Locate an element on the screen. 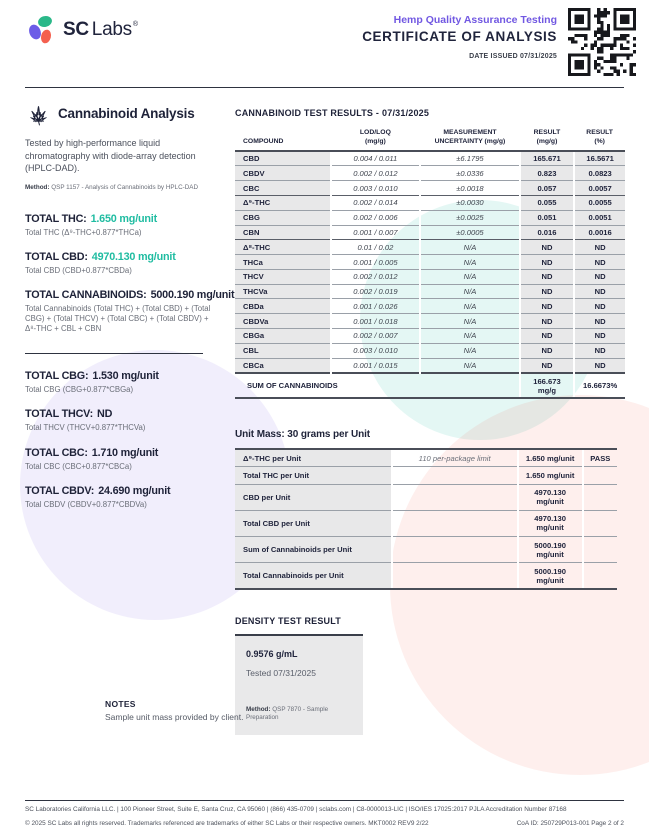  table-row: THCVa 0.002 / 0.019 N/A ND ND is located at coordinates (430, 292).